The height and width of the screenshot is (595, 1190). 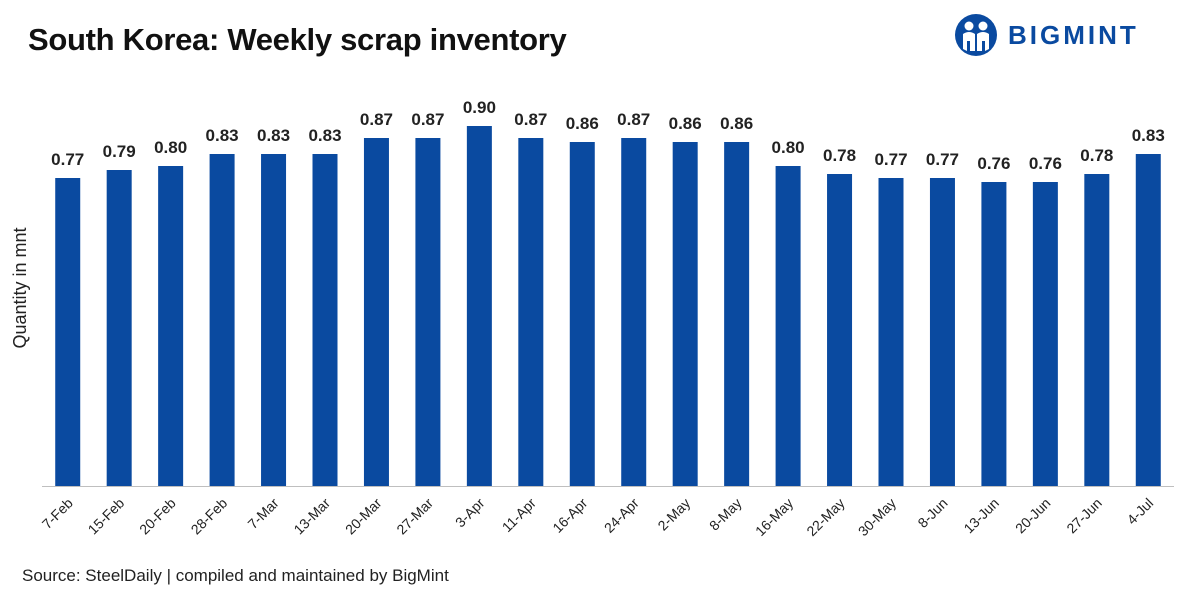 I want to click on bar-3-Apr, so click(x=479, y=306).